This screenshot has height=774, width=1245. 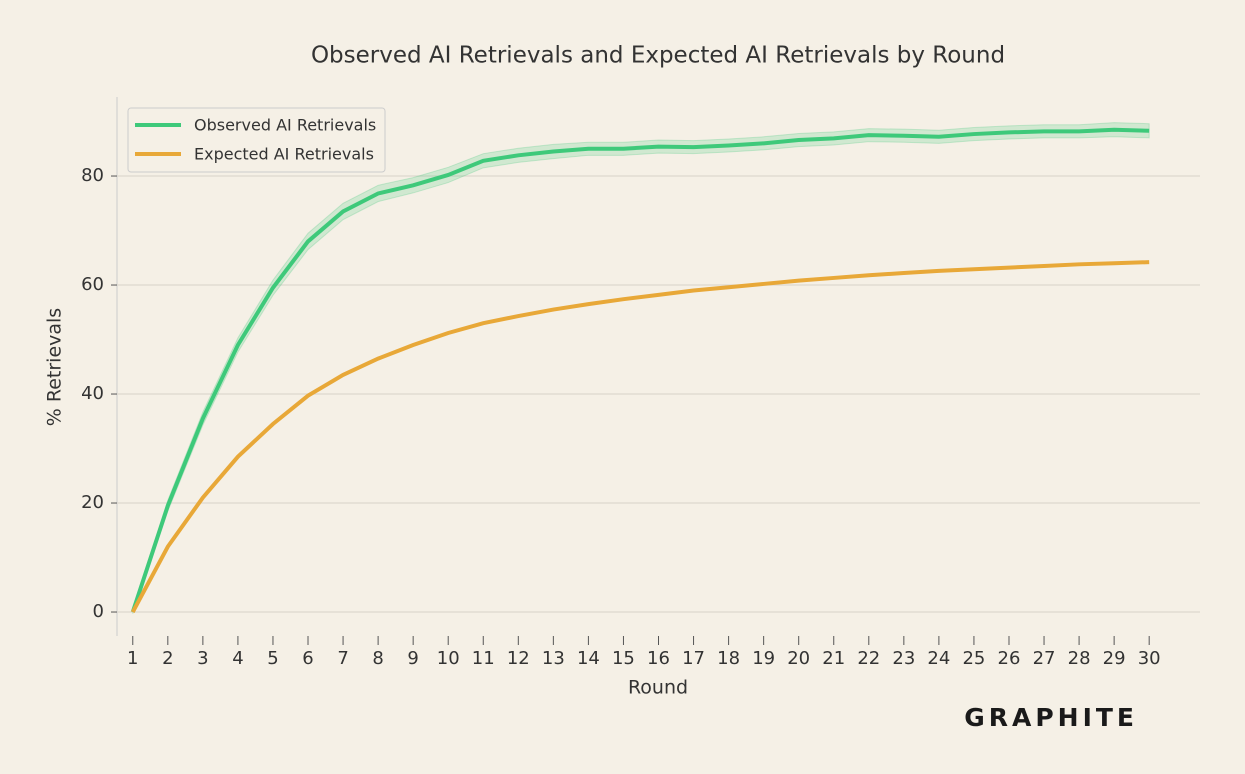 I want to click on x-tick-label: 16, so click(x=658, y=658).